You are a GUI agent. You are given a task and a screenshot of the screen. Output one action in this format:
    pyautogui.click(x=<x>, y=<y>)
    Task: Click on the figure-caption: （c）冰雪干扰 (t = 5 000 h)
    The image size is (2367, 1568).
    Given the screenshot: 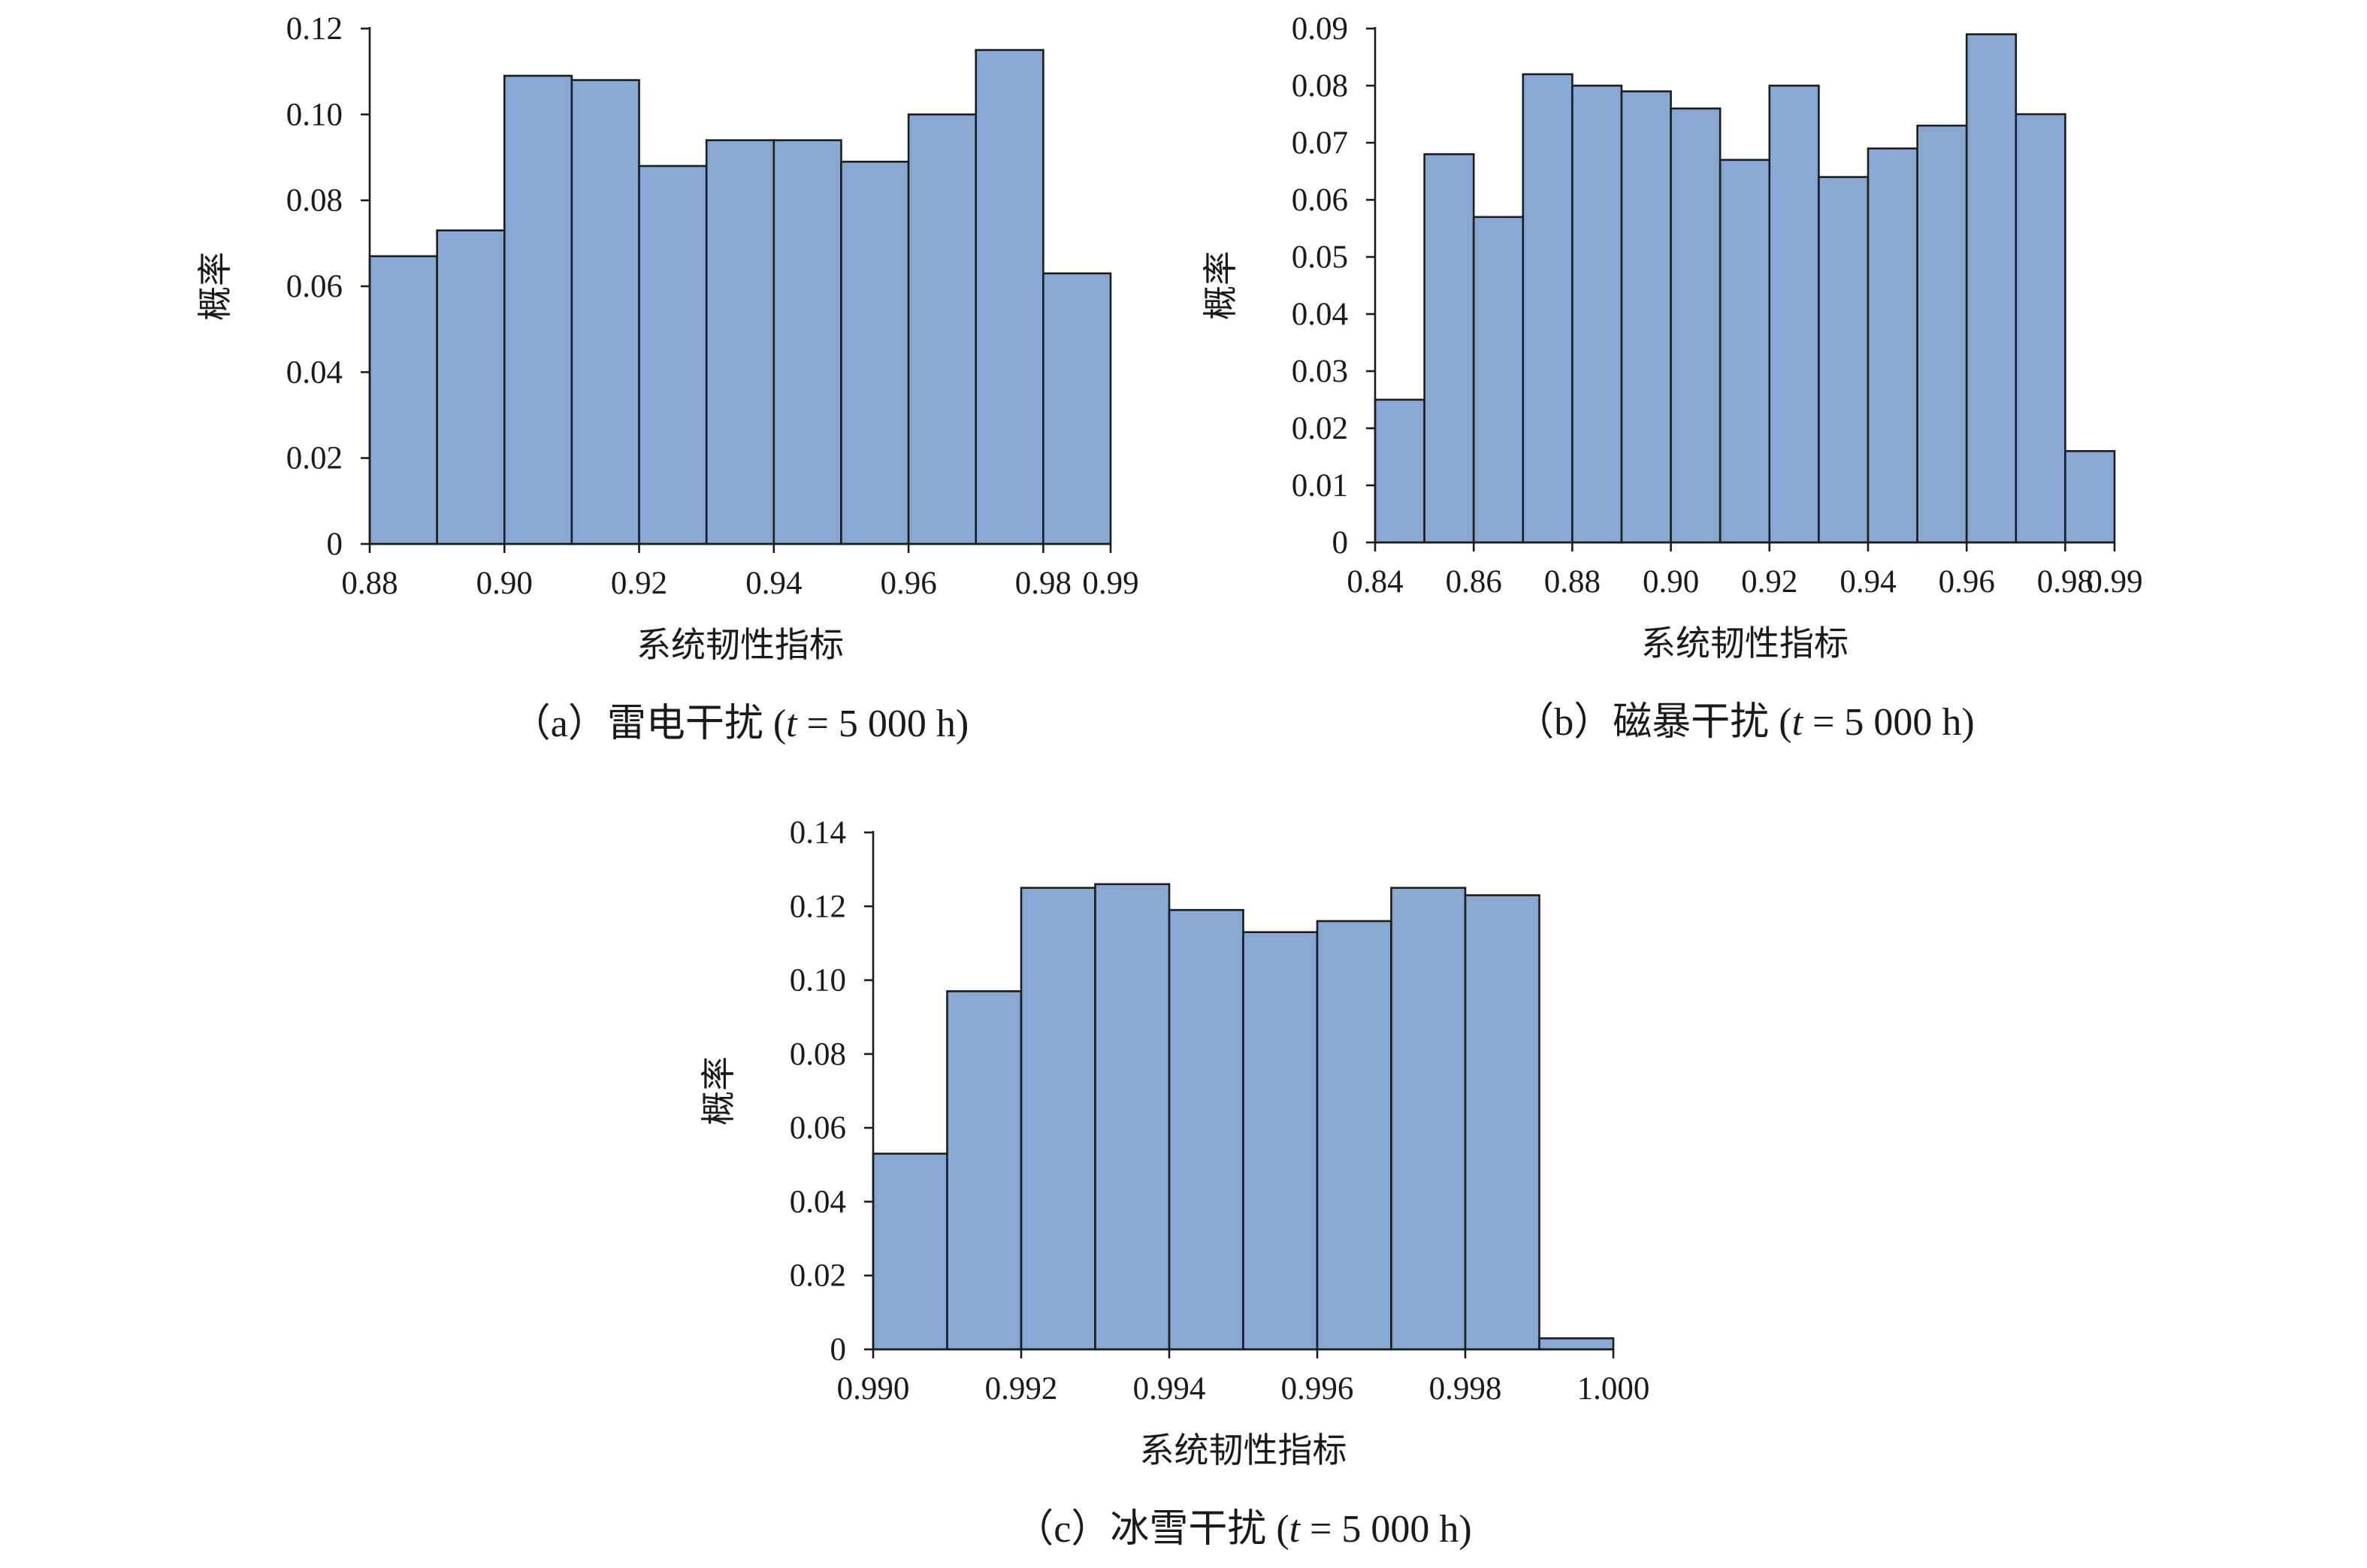 What is the action you would take?
    pyautogui.click(x=1243, y=1529)
    